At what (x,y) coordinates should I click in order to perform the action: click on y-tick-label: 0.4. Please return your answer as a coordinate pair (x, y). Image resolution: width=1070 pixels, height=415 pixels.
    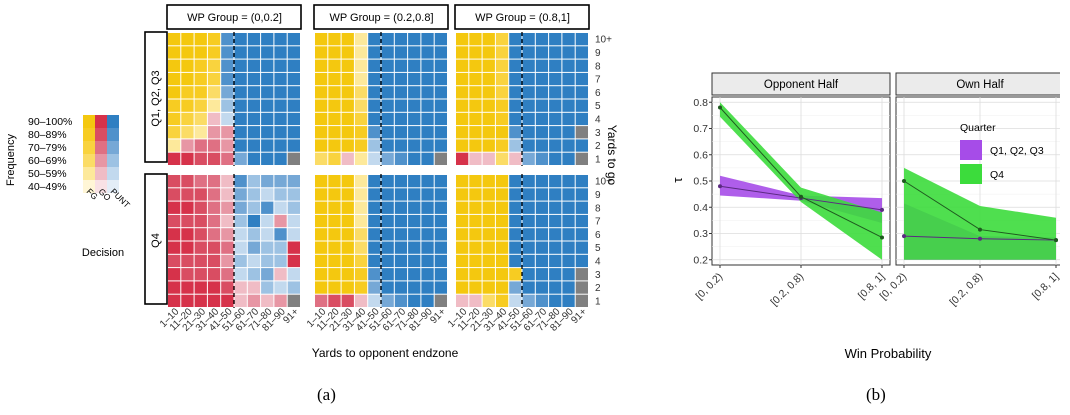
    Looking at the image, I should click on (700, 208).